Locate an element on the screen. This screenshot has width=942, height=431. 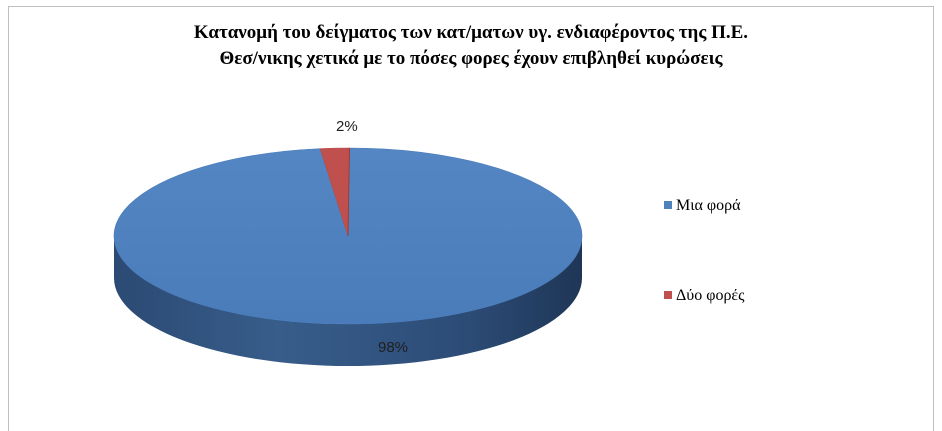
data-label-slice-2: 2% is located at coordinates (347, 126).